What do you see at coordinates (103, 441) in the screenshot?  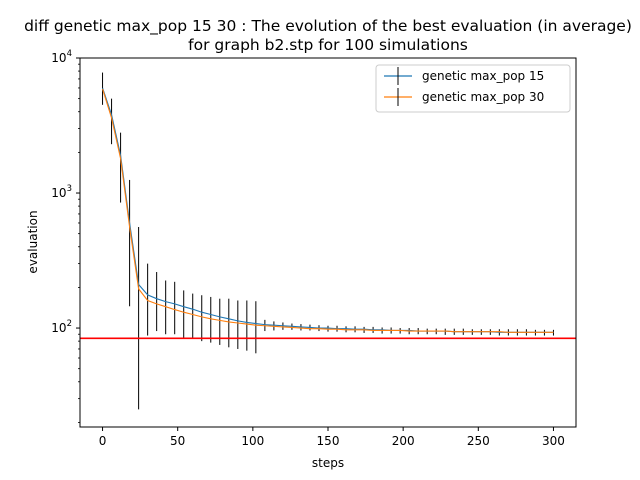 I see `x-tick-label: 0` at bounding box center [103, 441].